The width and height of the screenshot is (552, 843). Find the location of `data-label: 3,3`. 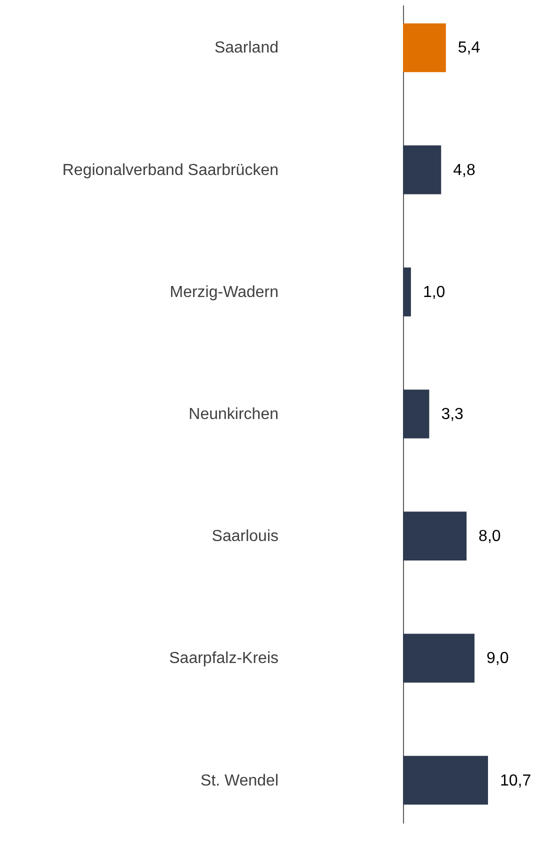

data-label: 3,3 is located at coordinates (452, 414).